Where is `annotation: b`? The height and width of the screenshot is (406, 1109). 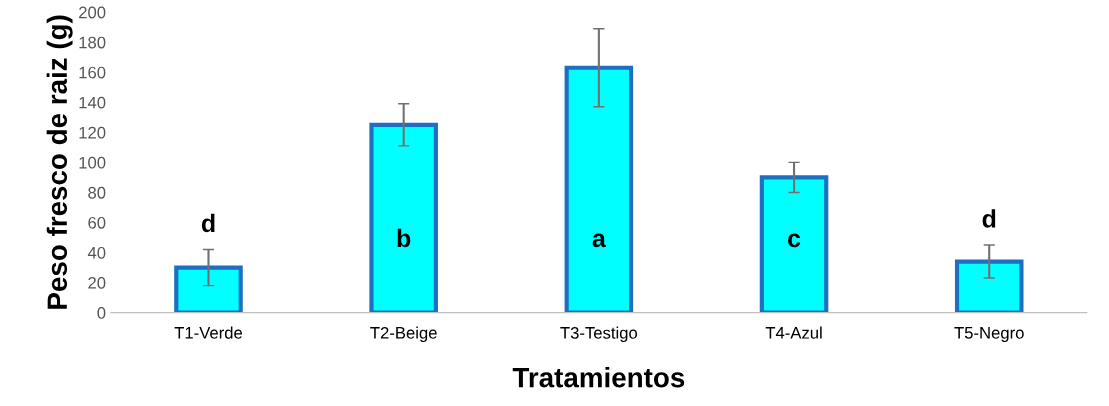 annotation: b is located at coordinates (404, 238).